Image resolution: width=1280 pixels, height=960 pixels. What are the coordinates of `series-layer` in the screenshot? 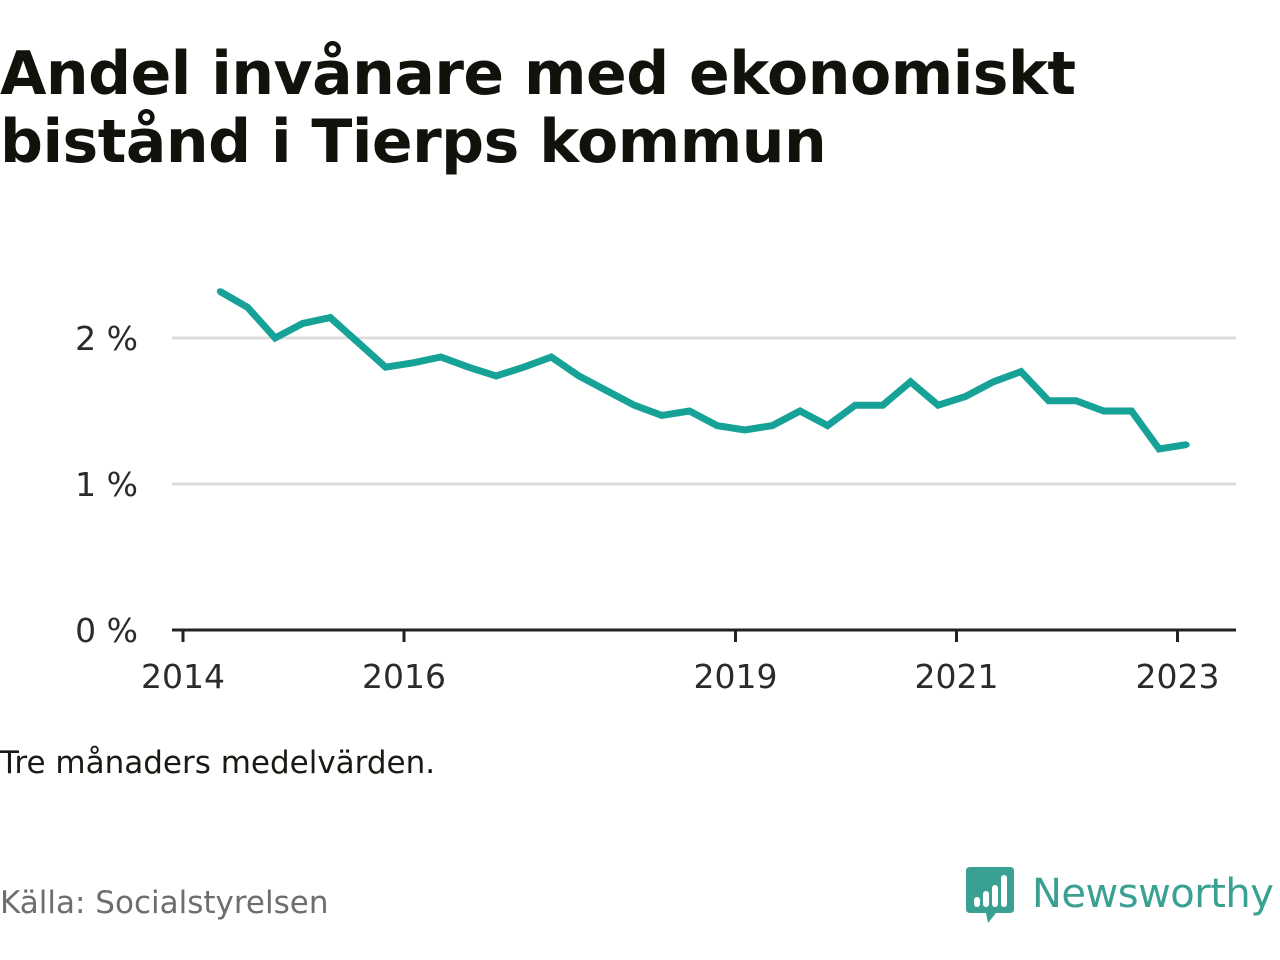 It's located at (703, 370).